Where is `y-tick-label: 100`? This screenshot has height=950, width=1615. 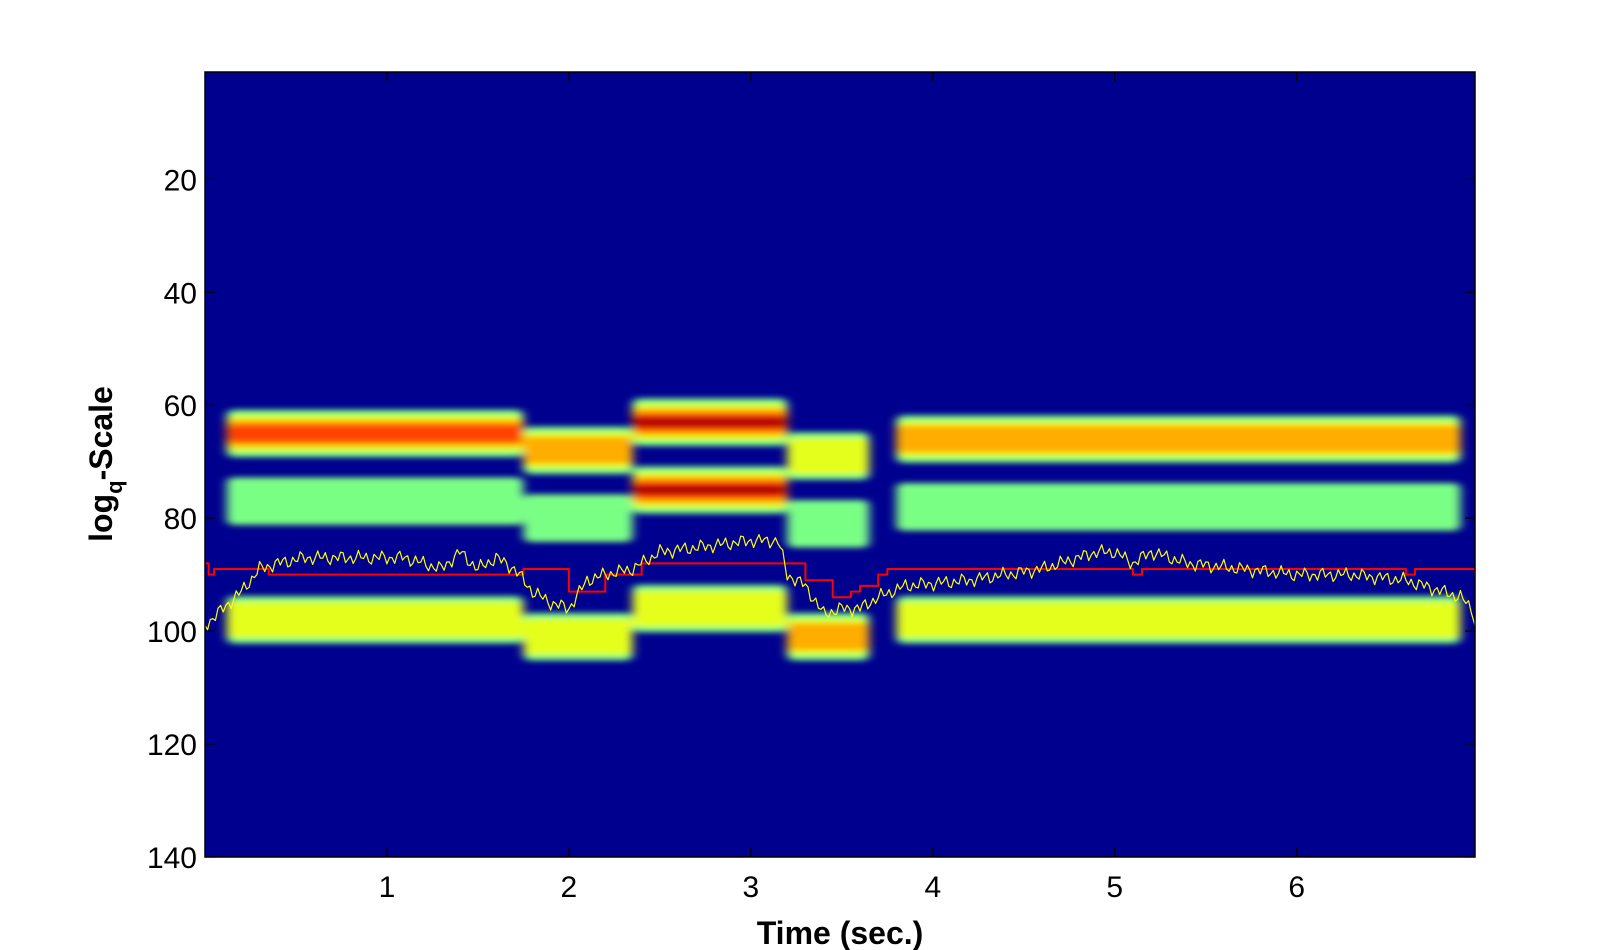
y-tick-label: 100 is located at coordinates (172, 632).